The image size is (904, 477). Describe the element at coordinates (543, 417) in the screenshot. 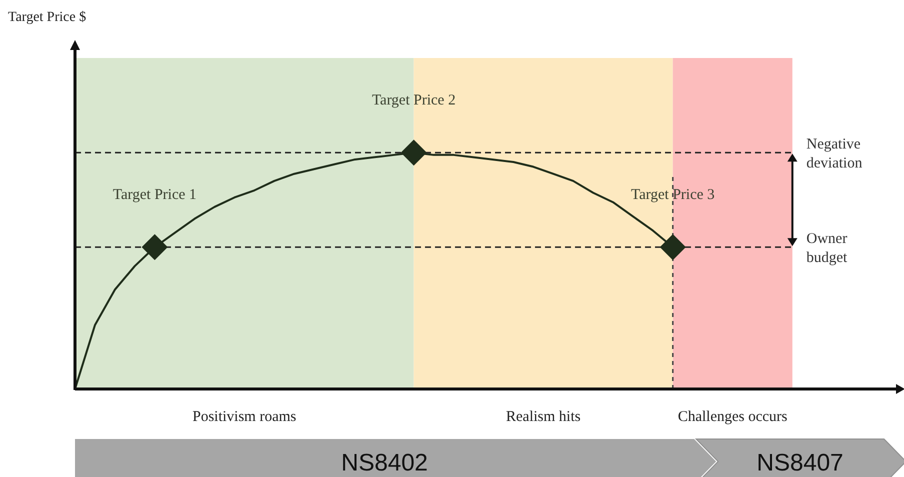

I see `text: Realism hits` at that location.